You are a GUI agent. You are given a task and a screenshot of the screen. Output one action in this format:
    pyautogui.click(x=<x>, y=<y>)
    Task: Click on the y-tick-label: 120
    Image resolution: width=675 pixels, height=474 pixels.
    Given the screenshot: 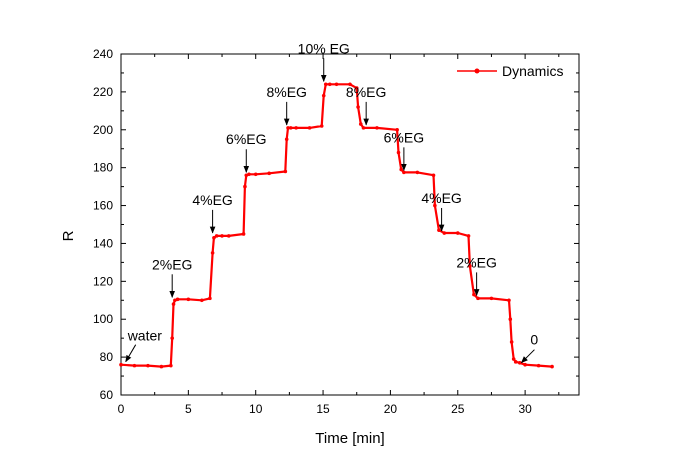 What is the action you would take?
    pyautogui.click(x=103, y=281)
    